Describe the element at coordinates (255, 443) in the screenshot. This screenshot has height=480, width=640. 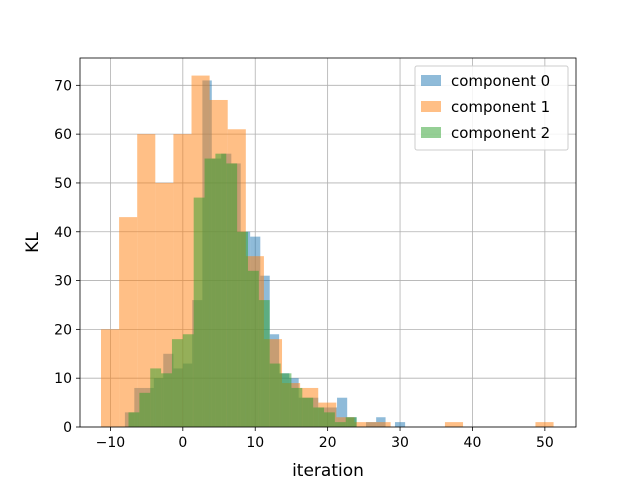
I see `x-tick-label: 10` at that location.